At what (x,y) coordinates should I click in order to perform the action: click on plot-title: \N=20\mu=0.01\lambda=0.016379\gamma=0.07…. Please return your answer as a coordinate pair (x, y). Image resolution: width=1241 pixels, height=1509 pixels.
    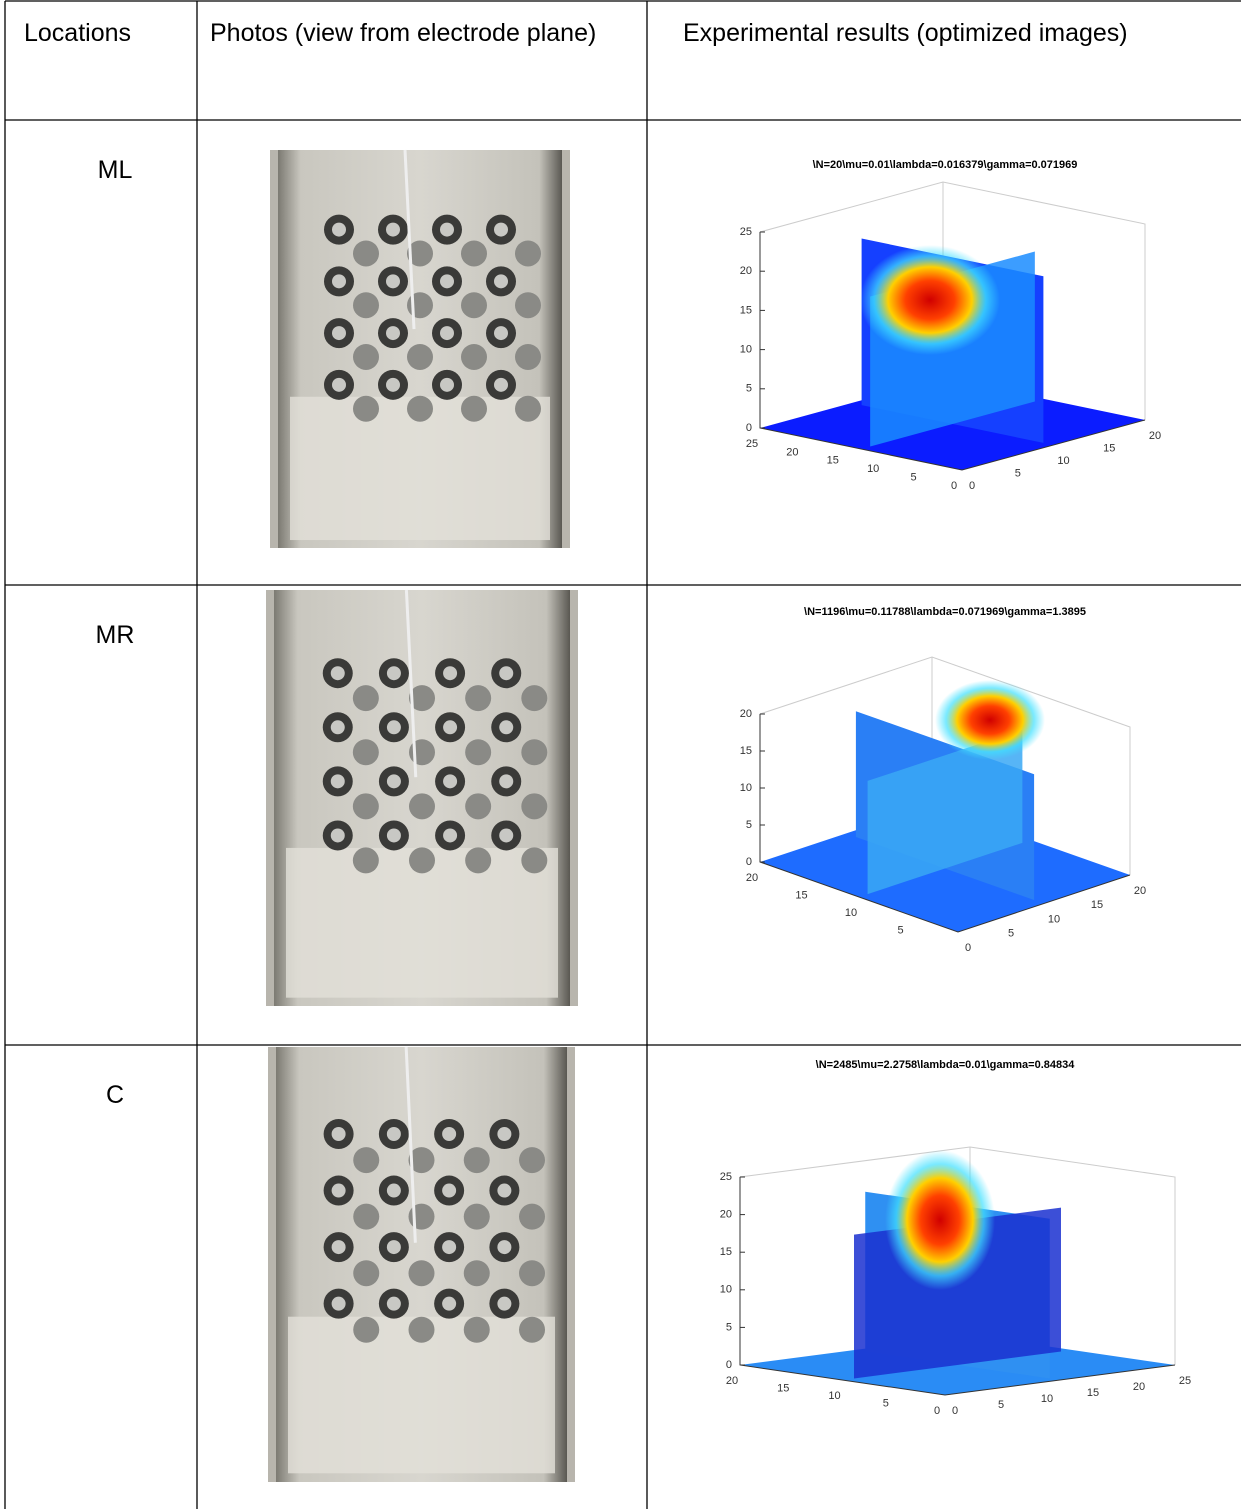
    Looking at the image, I should click on (945, 165).